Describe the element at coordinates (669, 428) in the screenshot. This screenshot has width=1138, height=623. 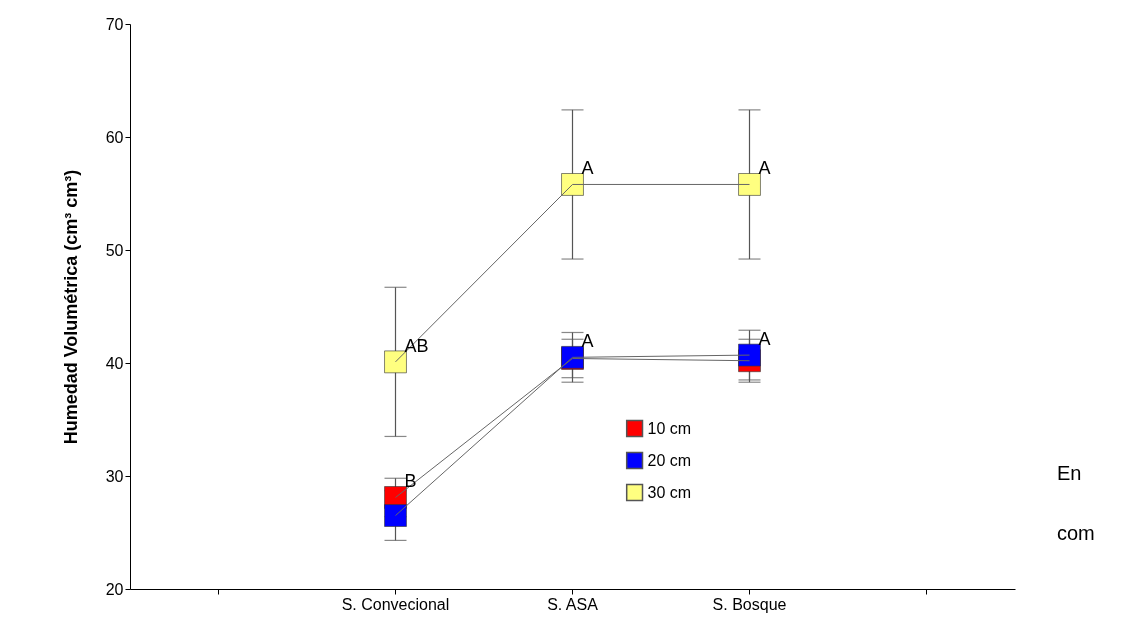
I see `legend-label: 10 cm` at that location.